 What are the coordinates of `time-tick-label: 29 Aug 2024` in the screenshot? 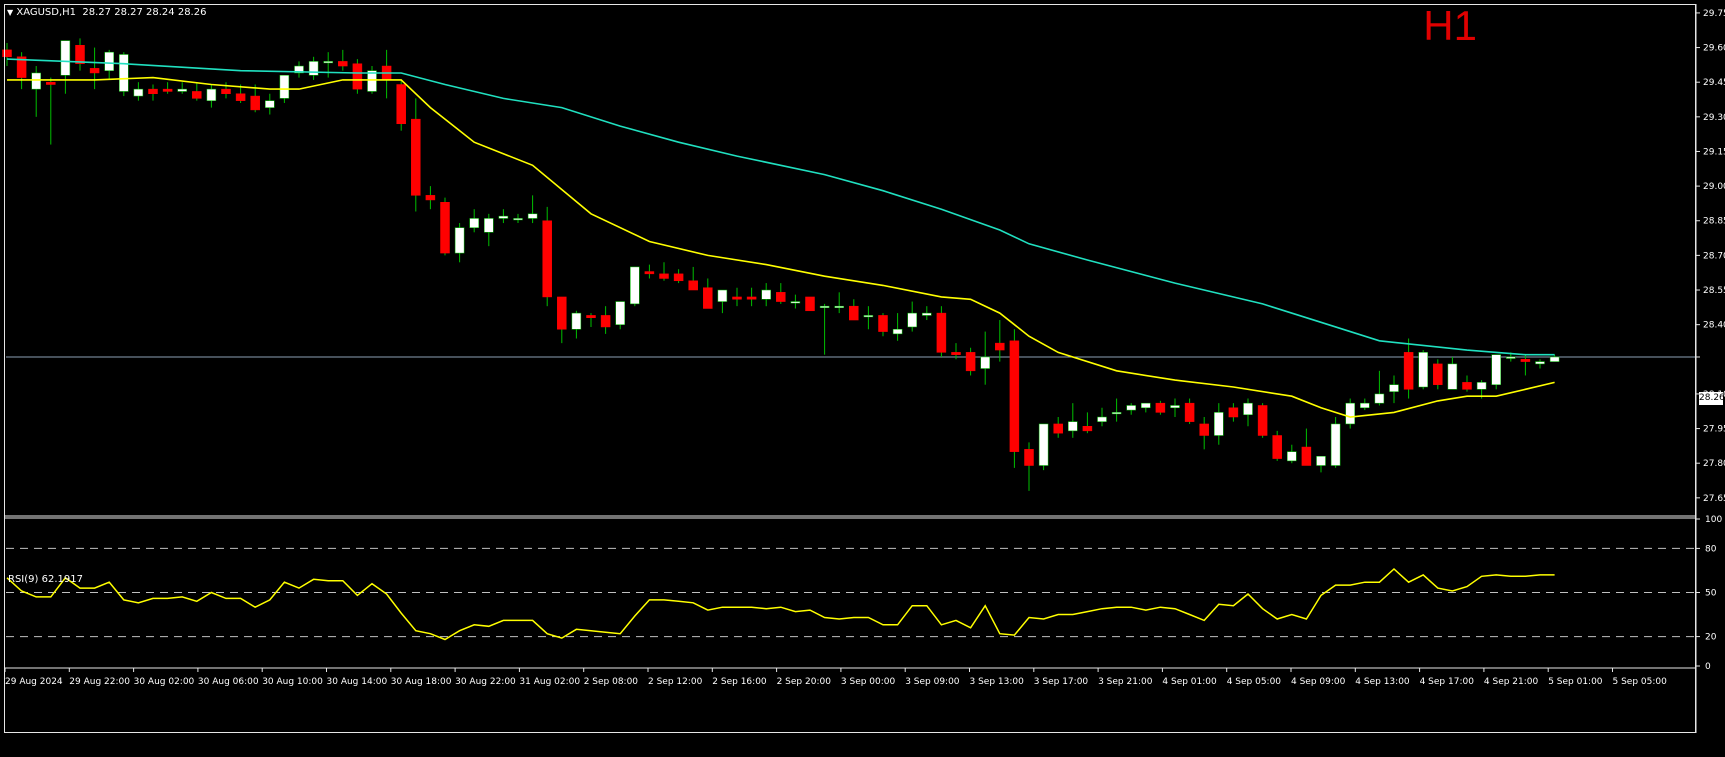 It's located at (34, 682).